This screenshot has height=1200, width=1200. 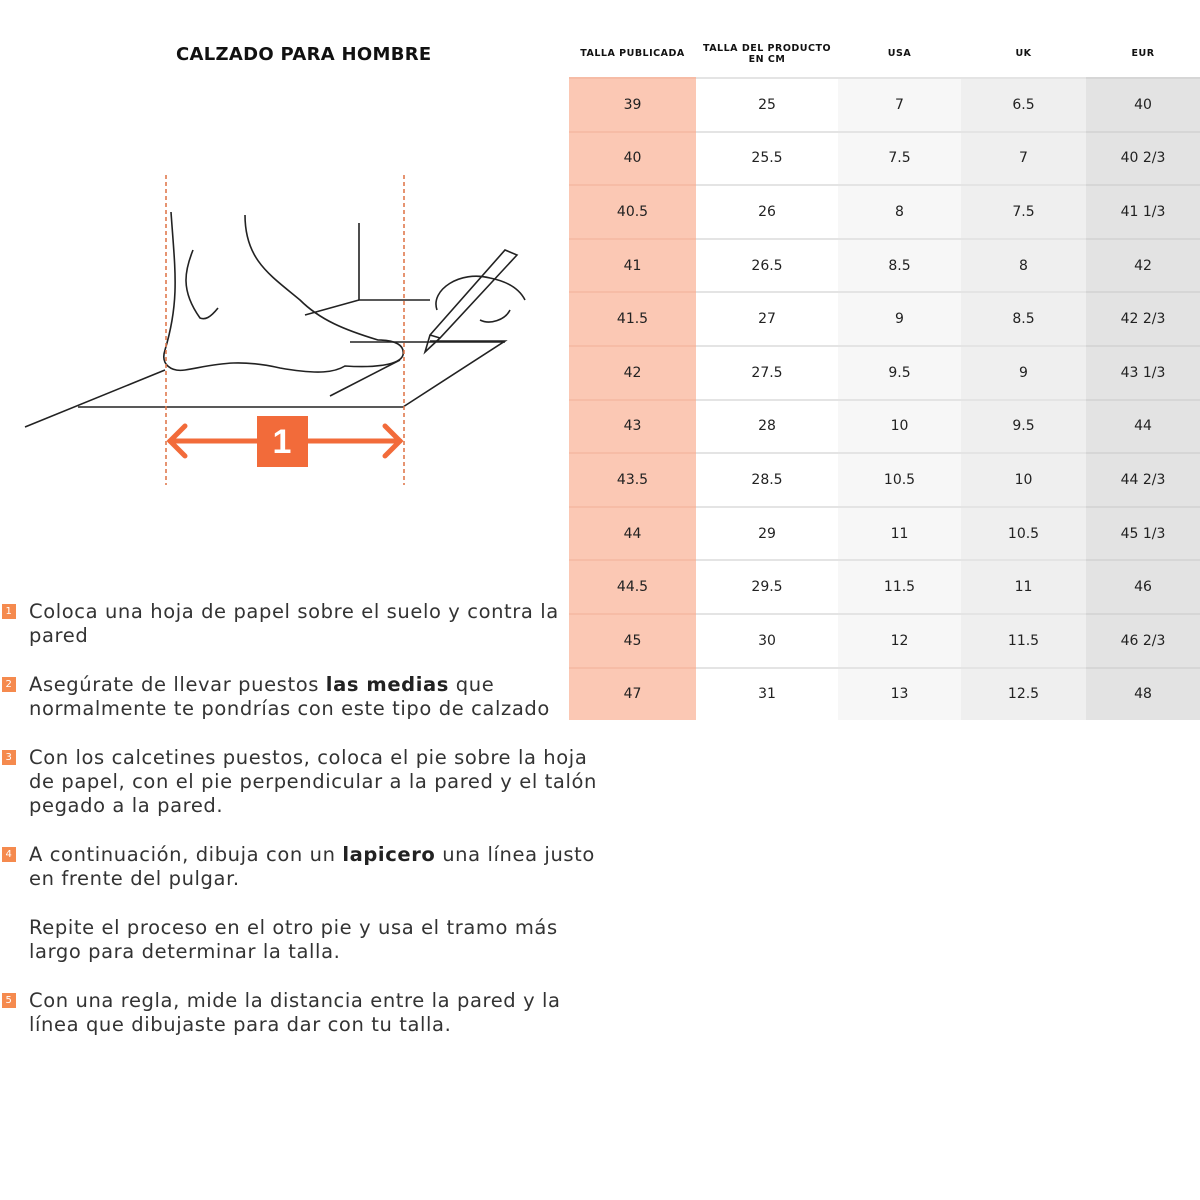 I want to click on table-cell: 44 2/3, so click(x=1143, y=479).